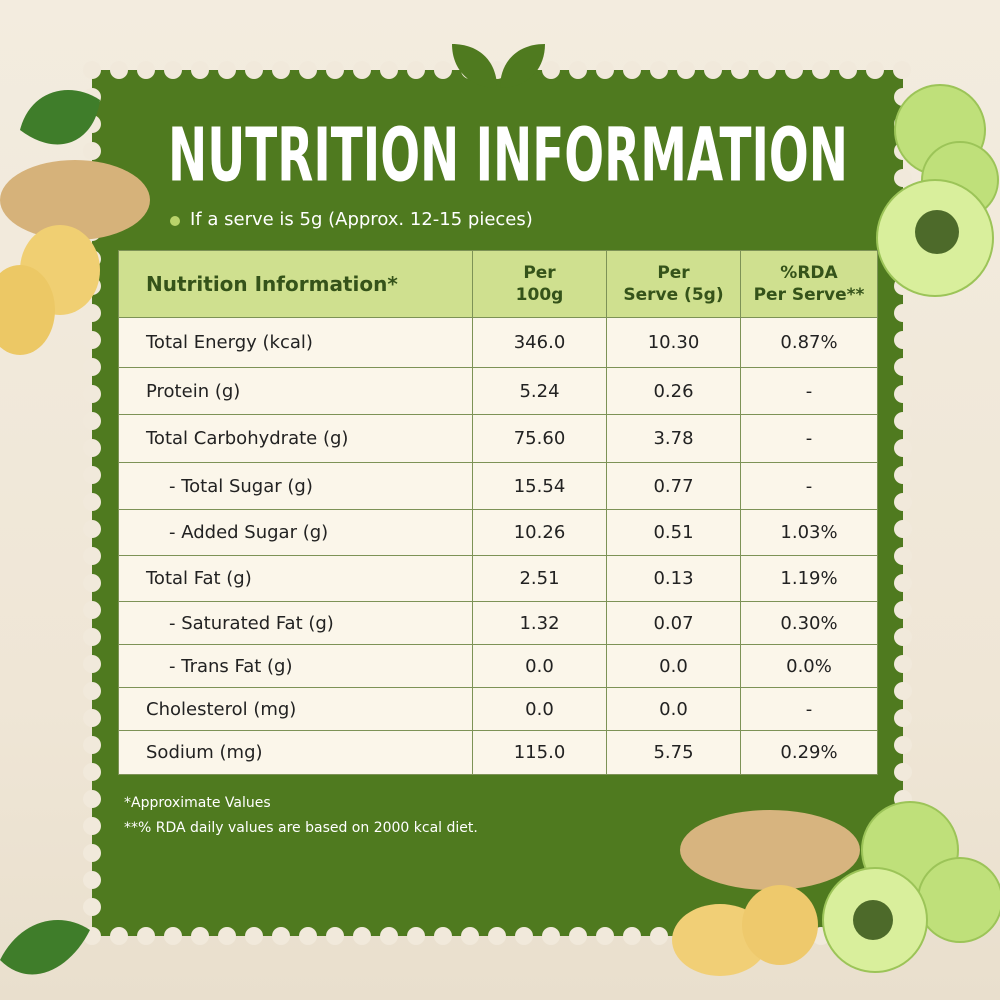 The width and height of the screenshot is (1000, 1000). What do you see at coordinates (498, 666) in the screenshot?
I see `table-row: - Trans Fat (g) 0.0 0.0 0.0%` at bounding box center [498, 666].